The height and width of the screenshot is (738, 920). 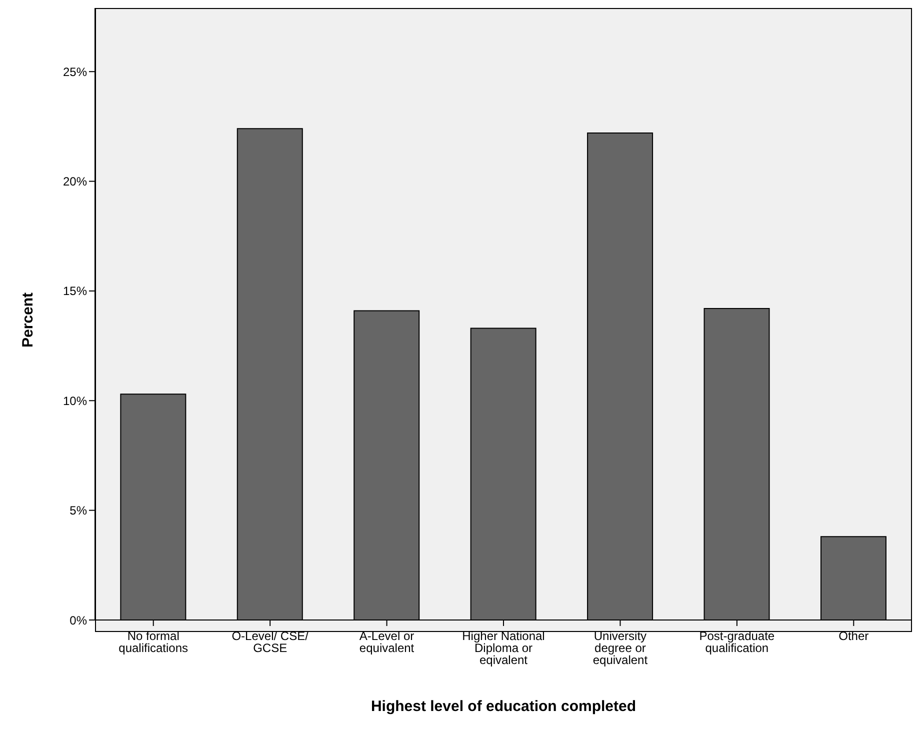 I want to click on x-tick-label: Higher National Diploma or eqivalent, so click(x=503, y=648).